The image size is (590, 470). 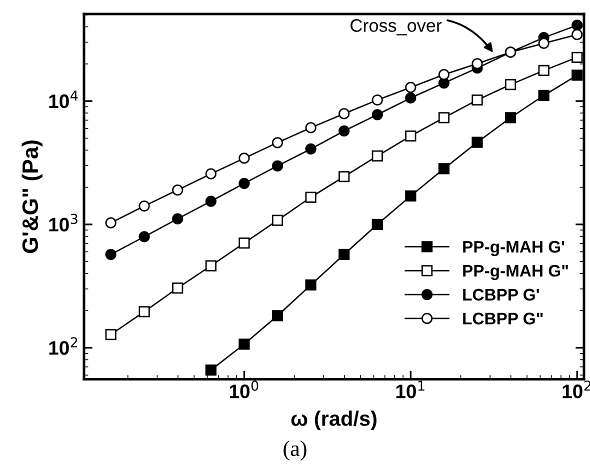 I want to click on x-axis-title: ω (rad/s), so click(x=333, y=420).